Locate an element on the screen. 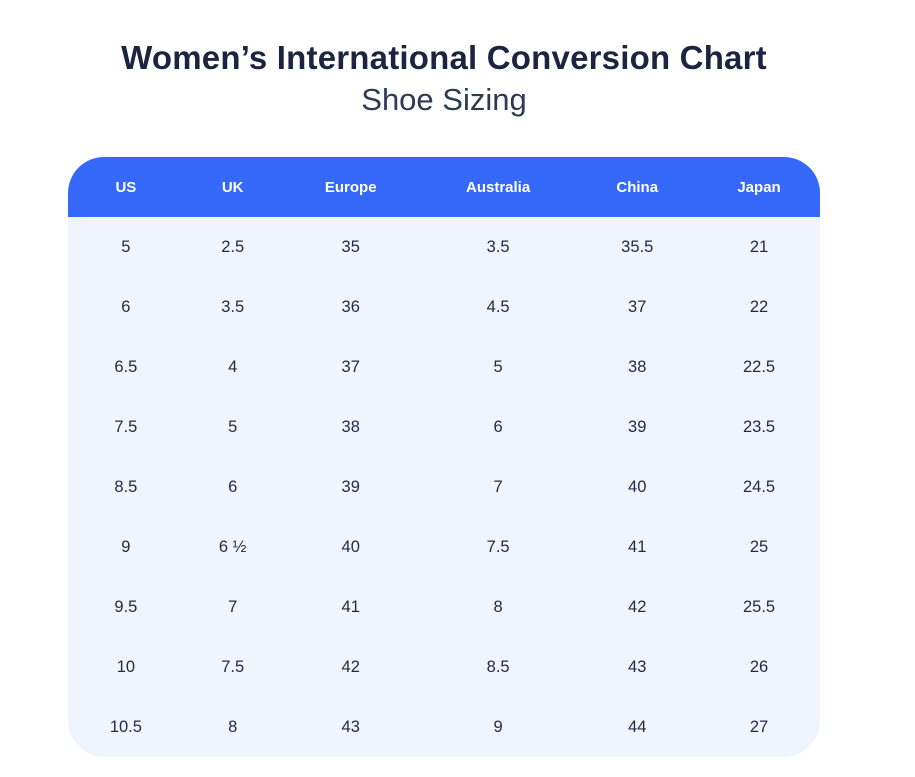  column-header-uk: UK is located at coordinates (232, 187).